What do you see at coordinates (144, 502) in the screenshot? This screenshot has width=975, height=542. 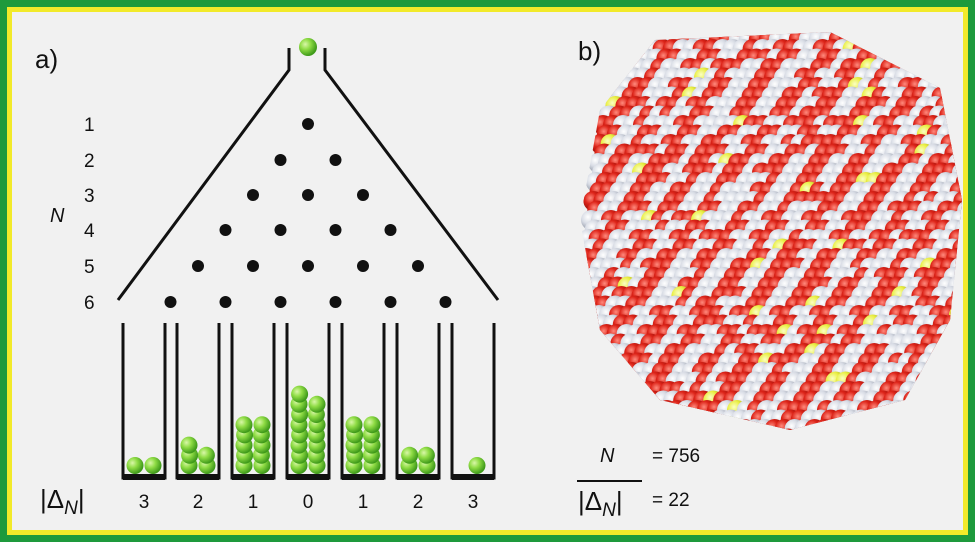 I see `bin-label: 3` at bounding box center [144, 502].